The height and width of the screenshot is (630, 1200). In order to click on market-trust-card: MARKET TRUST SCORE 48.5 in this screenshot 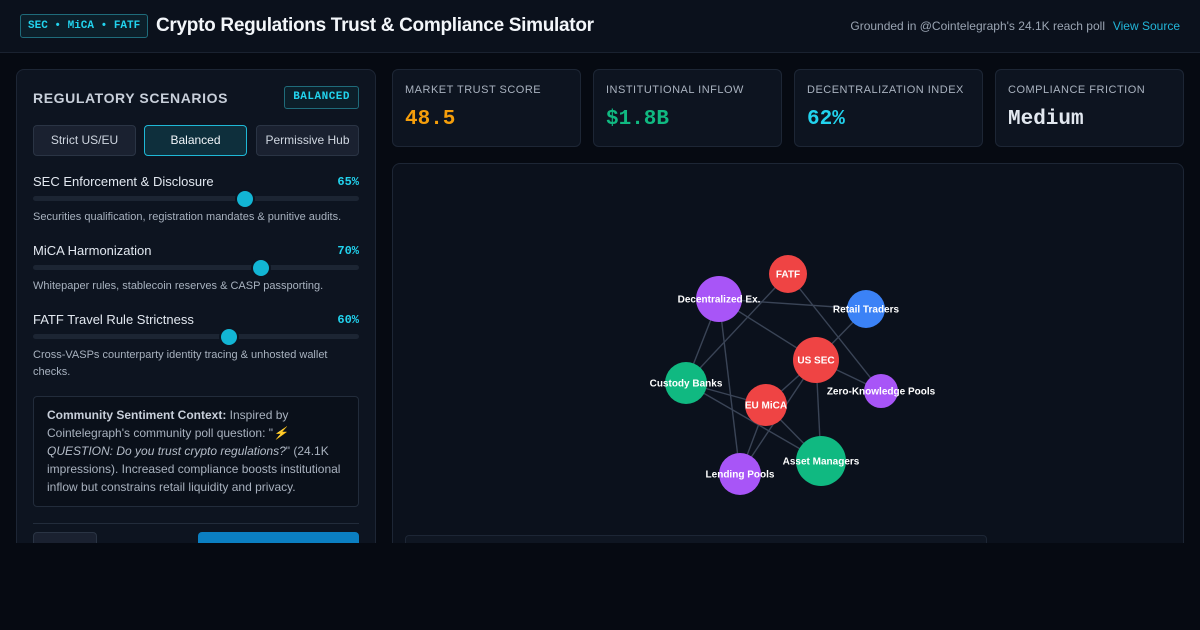, I will do `click(486, 108)`.